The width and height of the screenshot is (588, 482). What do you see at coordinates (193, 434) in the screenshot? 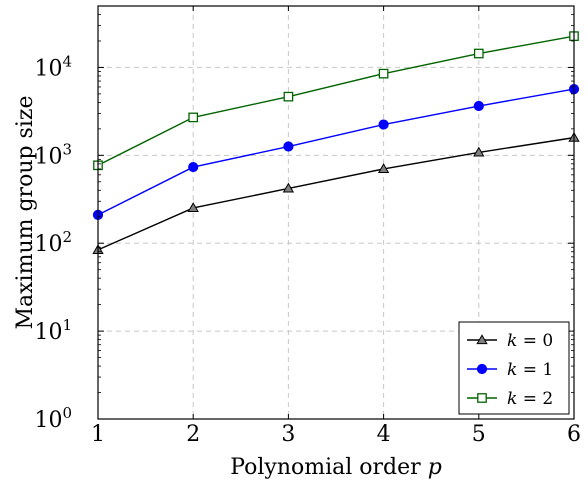
I see `x-tick-label: 2` at bounding box center [193, 434].